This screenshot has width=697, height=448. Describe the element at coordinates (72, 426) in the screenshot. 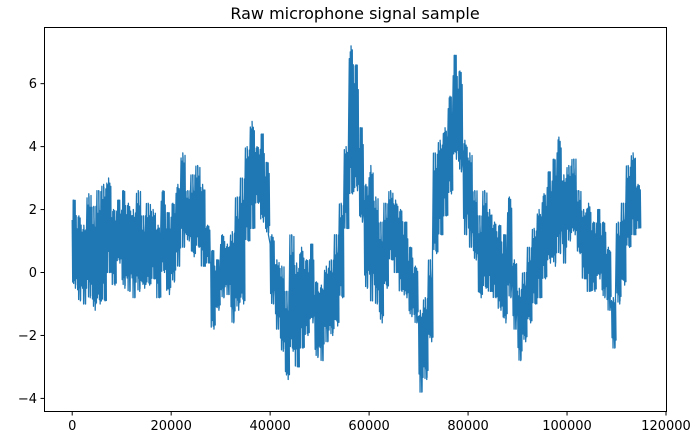

I see `x-tick-label: 0` at that location.